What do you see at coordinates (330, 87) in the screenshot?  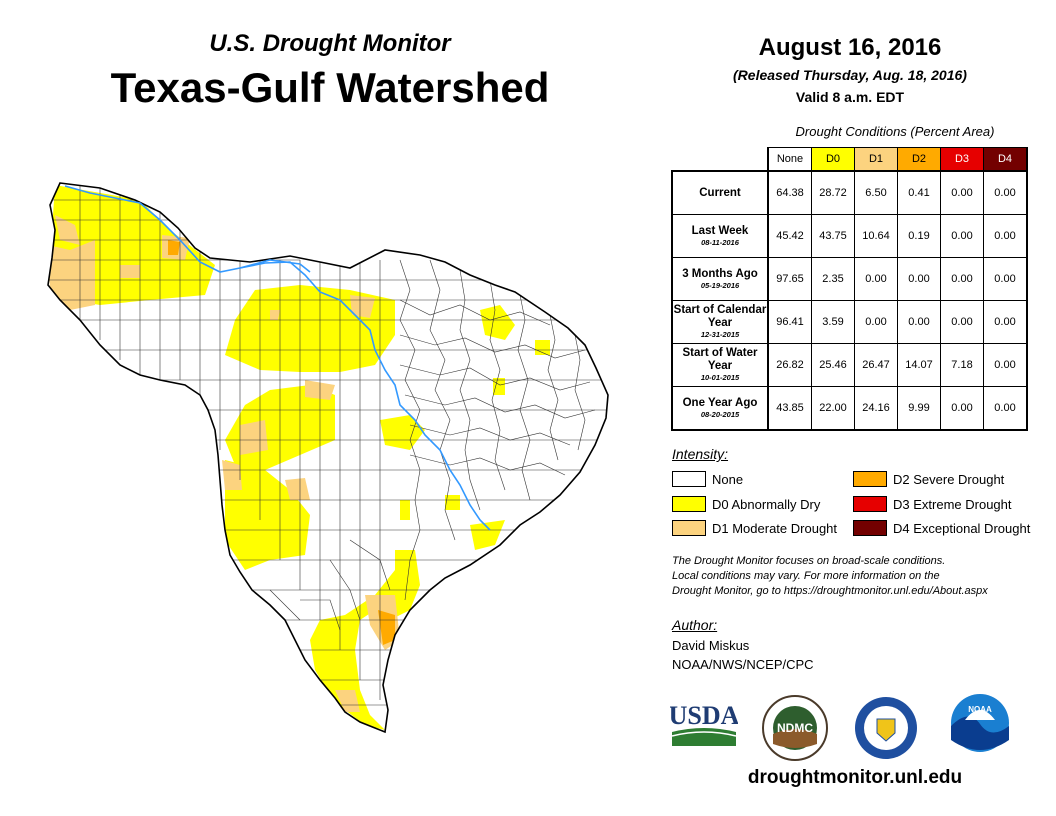 I see `map-title: Texas-Gulf Watershed` at bounding box center [330, 87].